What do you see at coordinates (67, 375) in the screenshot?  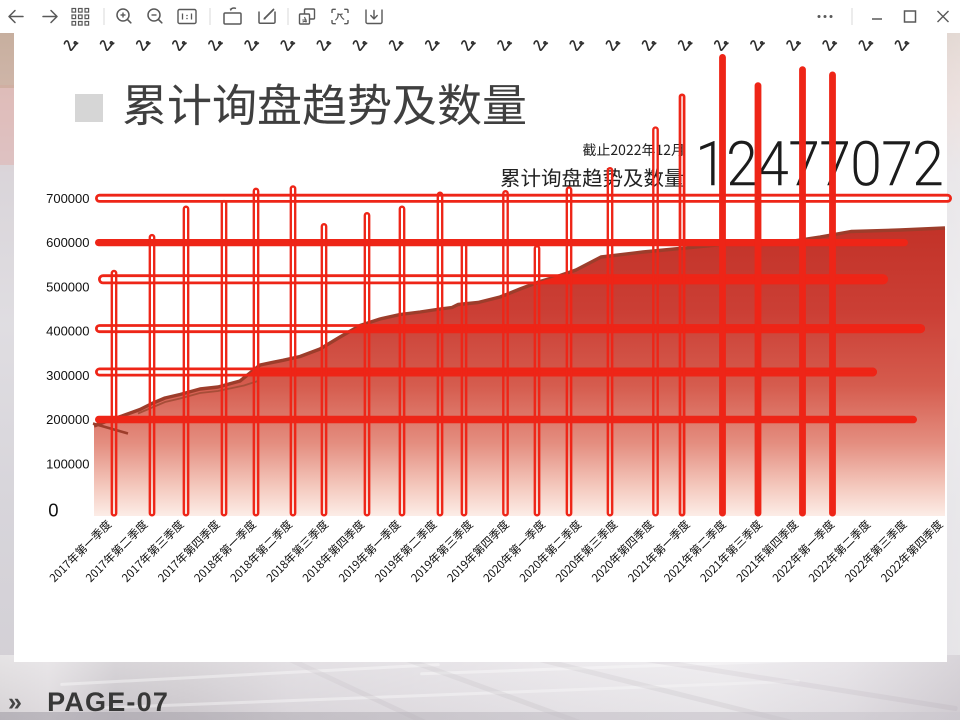 I see `svg-text: 300000` at bounding box center [67, 375].